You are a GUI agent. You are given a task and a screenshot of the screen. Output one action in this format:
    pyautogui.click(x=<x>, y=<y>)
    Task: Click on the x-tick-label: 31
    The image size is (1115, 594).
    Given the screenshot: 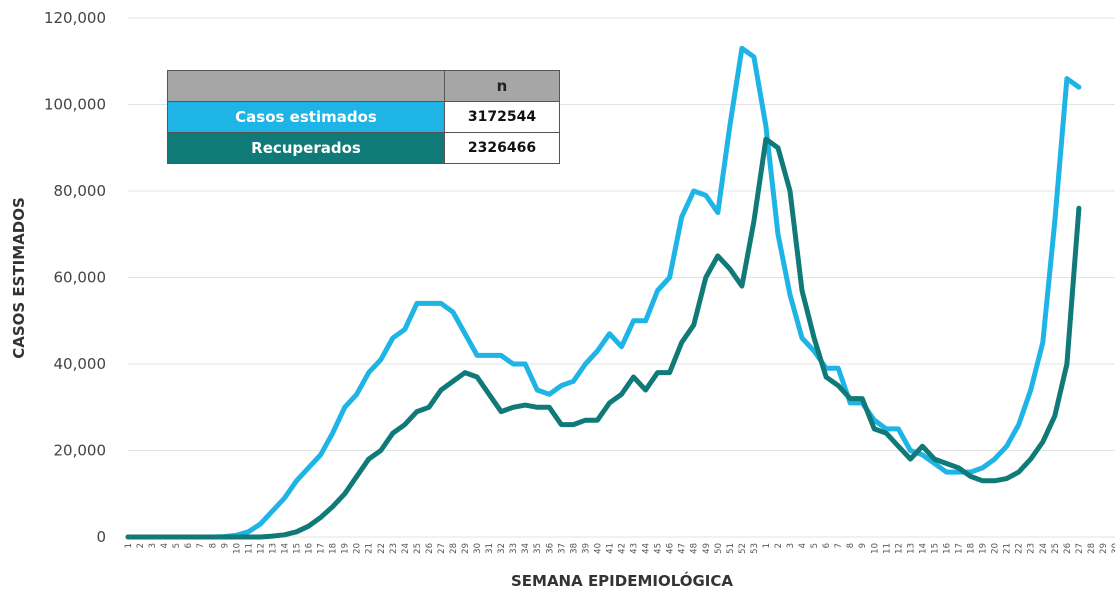 What is the action you would take?
    pyautogui.click(x=490, y=548)
    